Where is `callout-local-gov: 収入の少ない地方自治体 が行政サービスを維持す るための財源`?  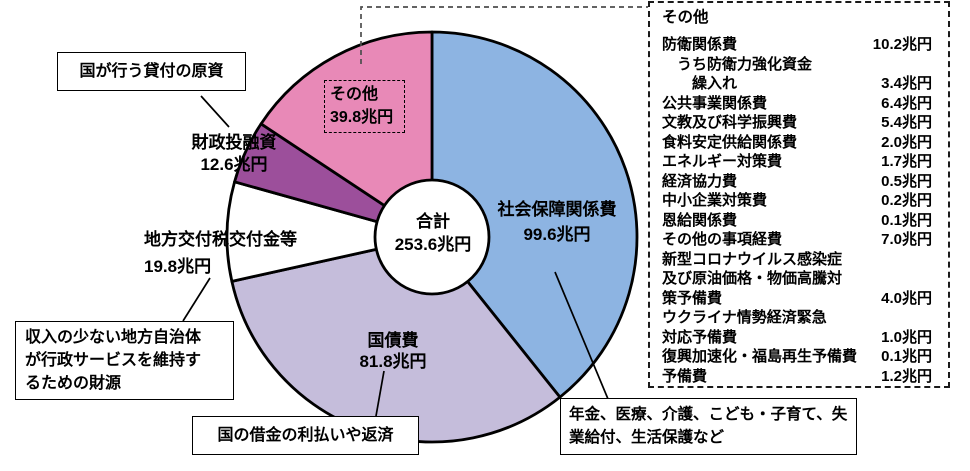
callout-local-gov: 収入の少ない地方自治体 が行政サービスを維持す るための財源 is located at coordinates (124, 360).